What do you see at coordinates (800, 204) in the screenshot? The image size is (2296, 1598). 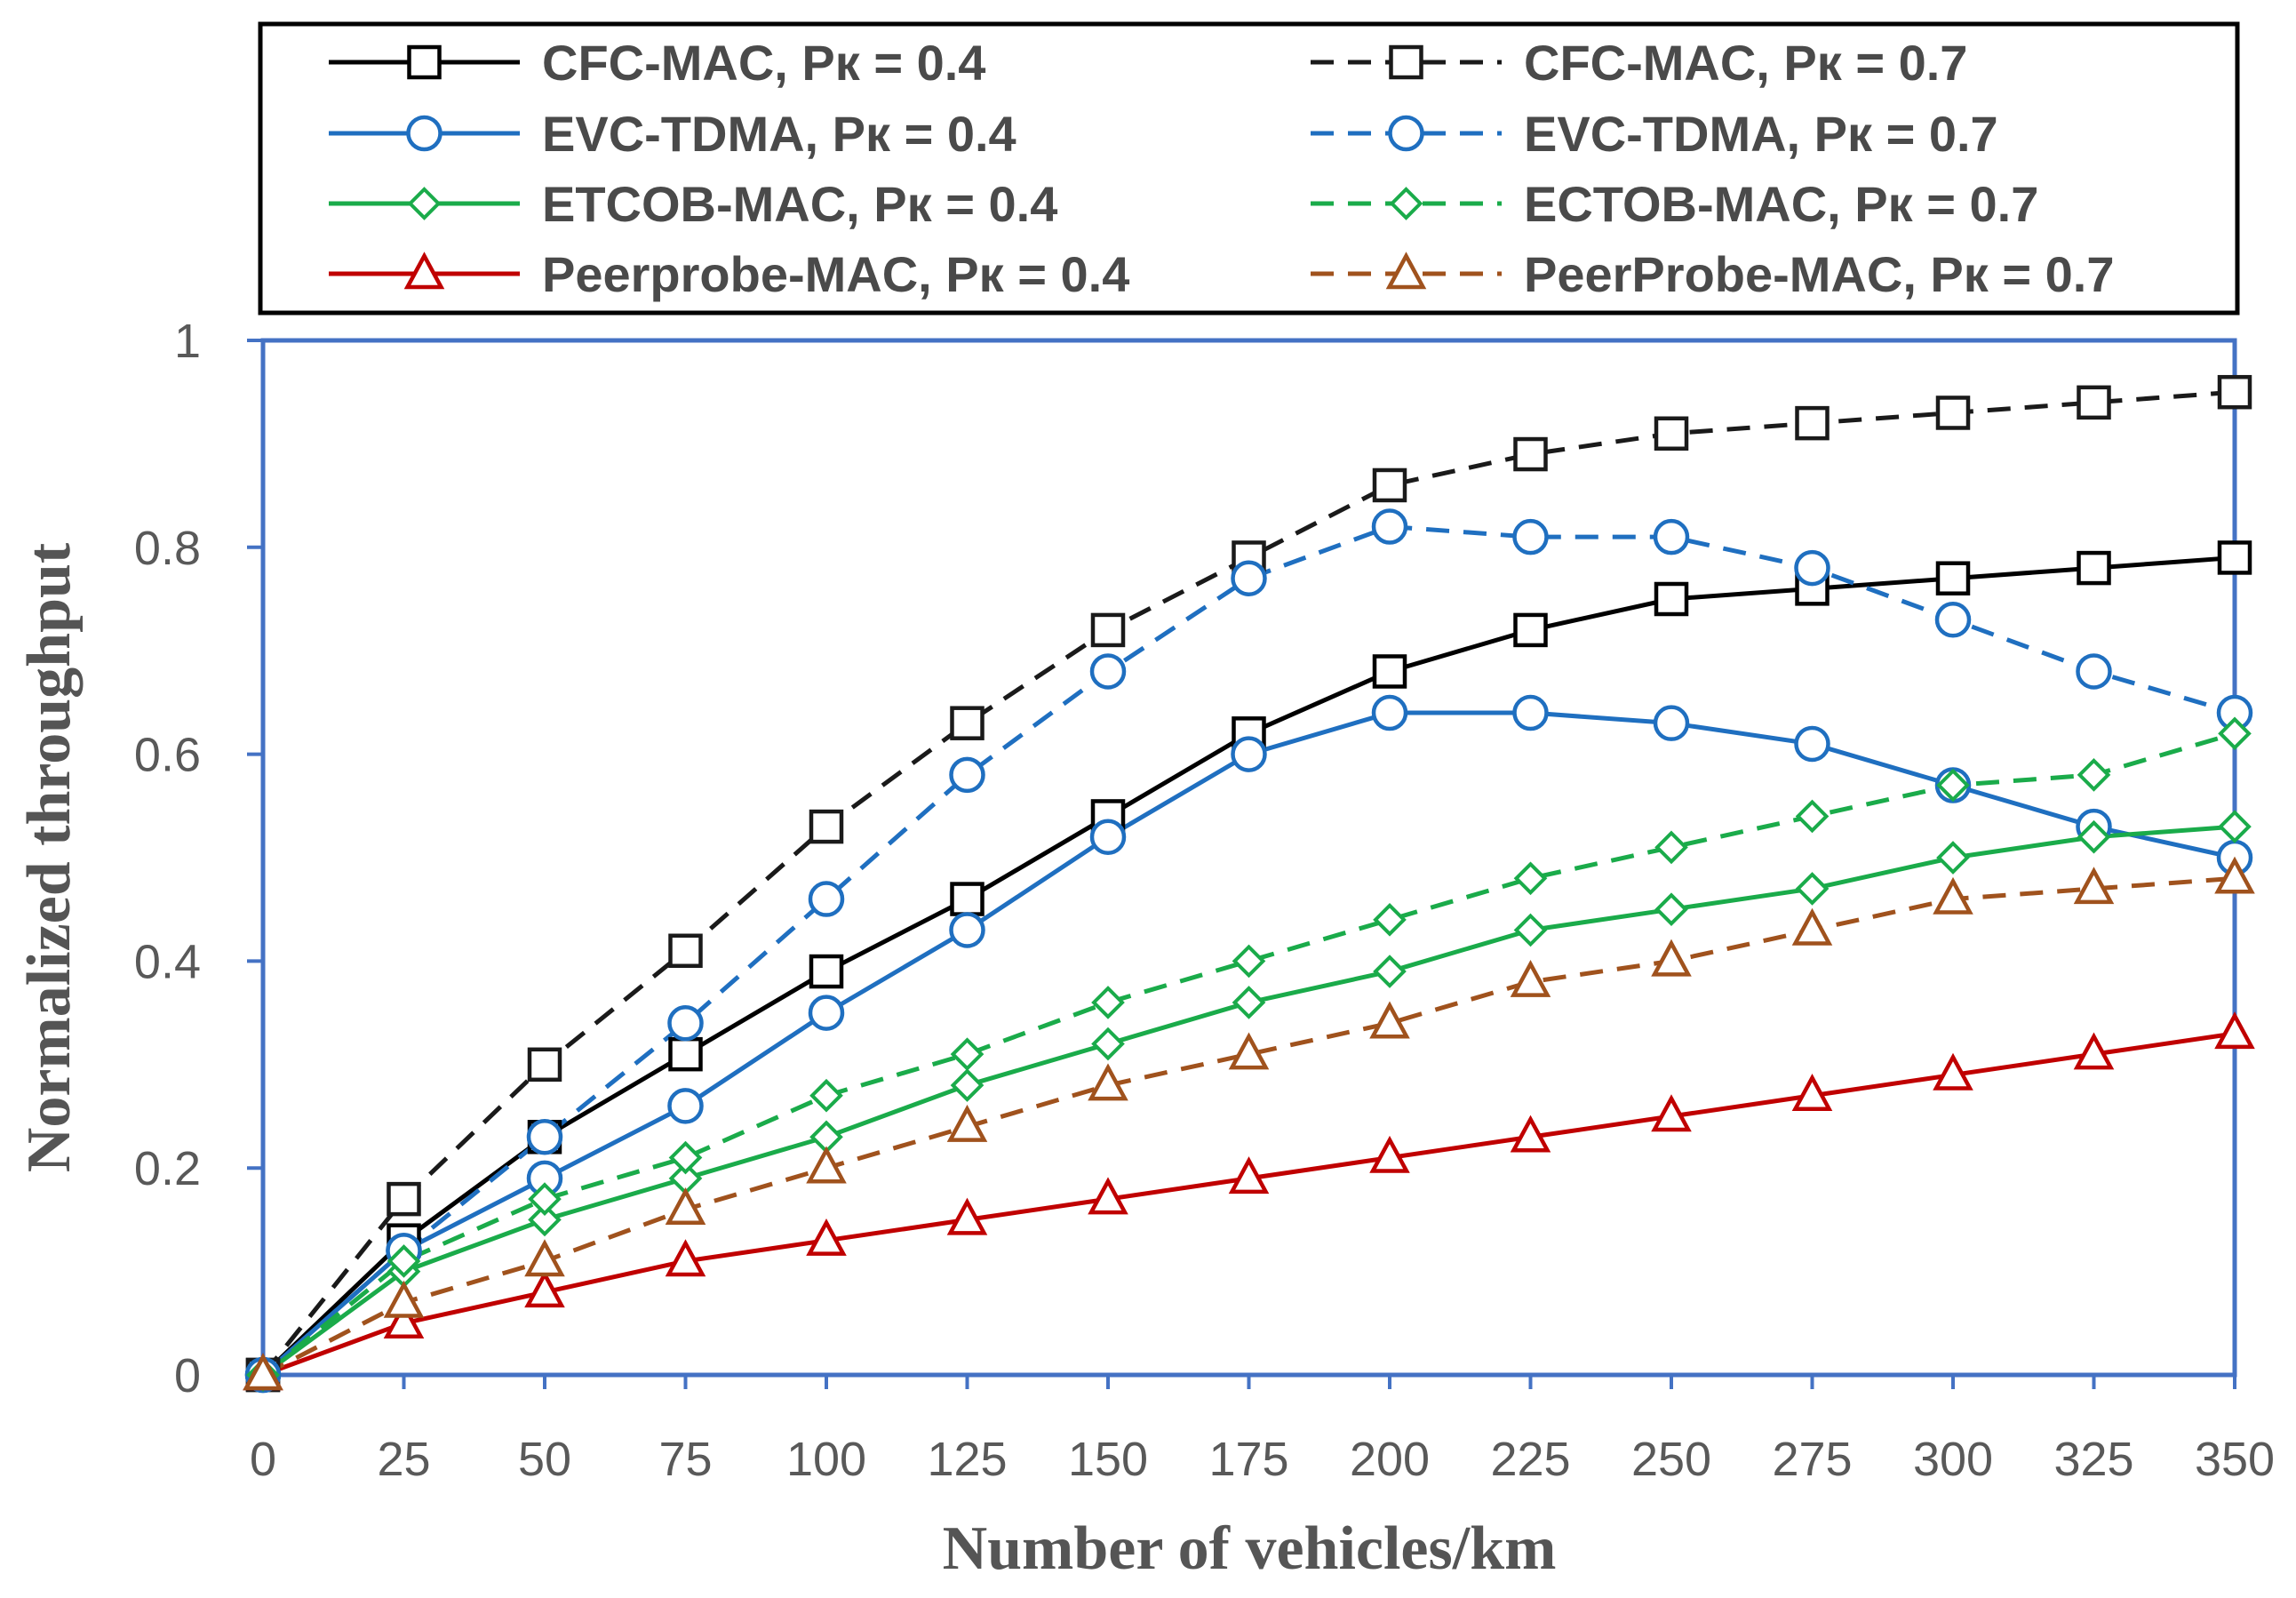 I see `legend-label: ETCOB-MAC, Pк = 0.4` at bounding box center [800, 204].